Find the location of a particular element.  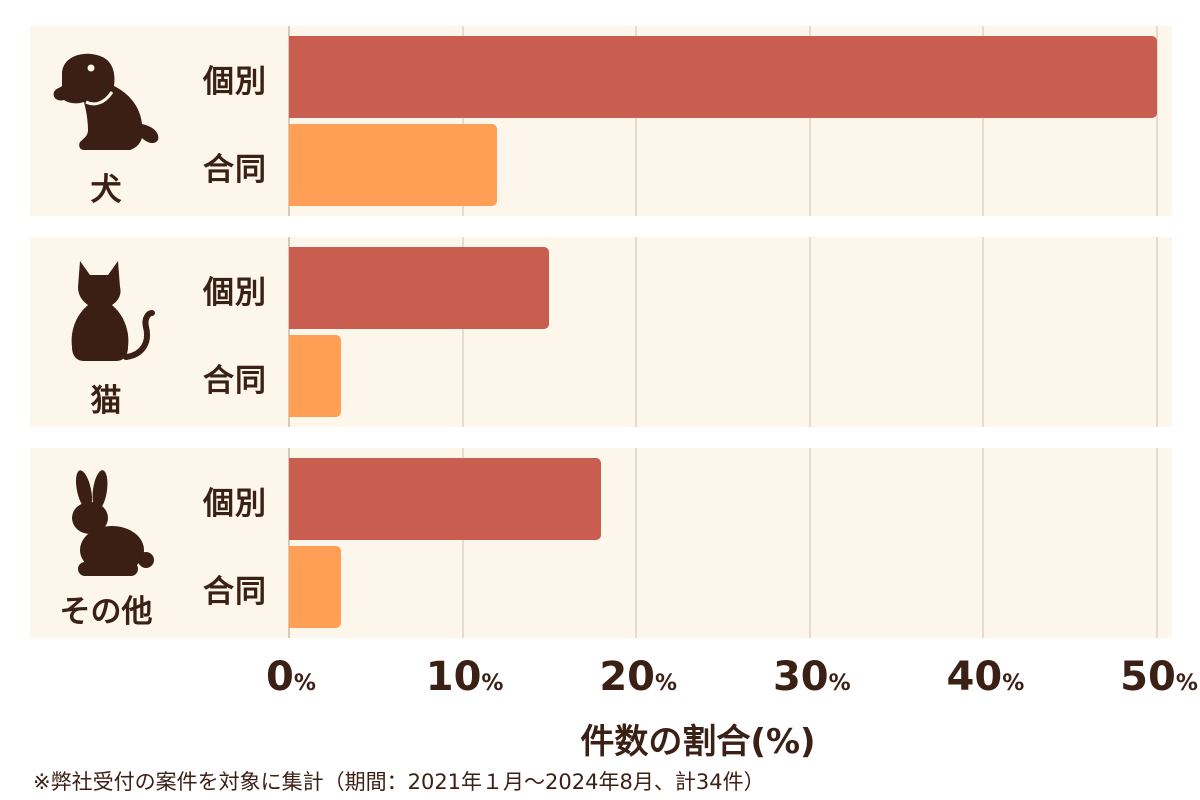

tick-value: 30 is located at coordinates (800, 677).